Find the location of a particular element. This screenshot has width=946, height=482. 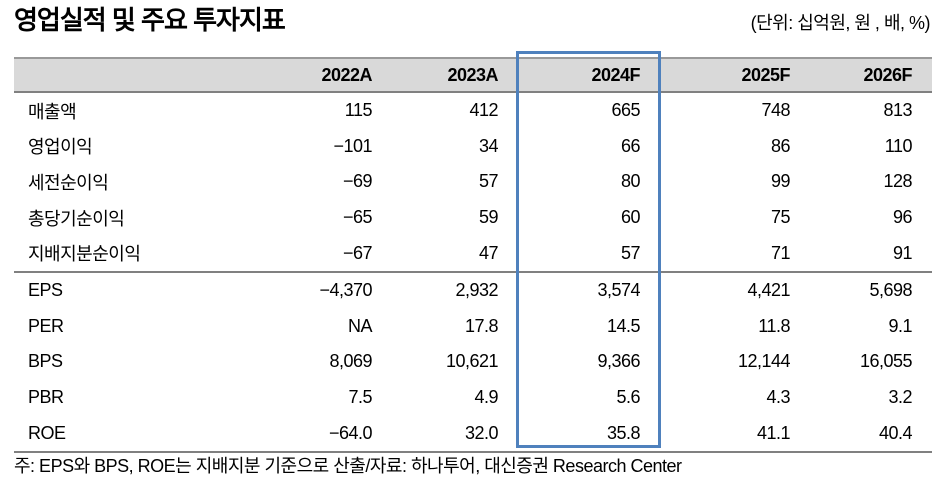

table-cell: 10,621 is located at coordinates (472, 361).